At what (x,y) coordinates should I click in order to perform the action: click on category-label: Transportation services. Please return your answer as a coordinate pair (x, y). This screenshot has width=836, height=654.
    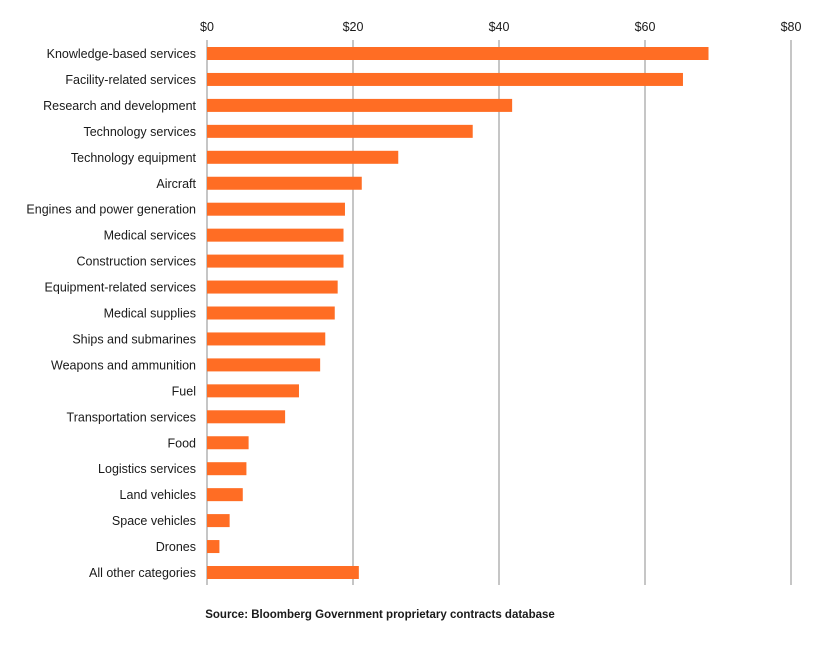
    Looking at the image, I should click on (131, 417).